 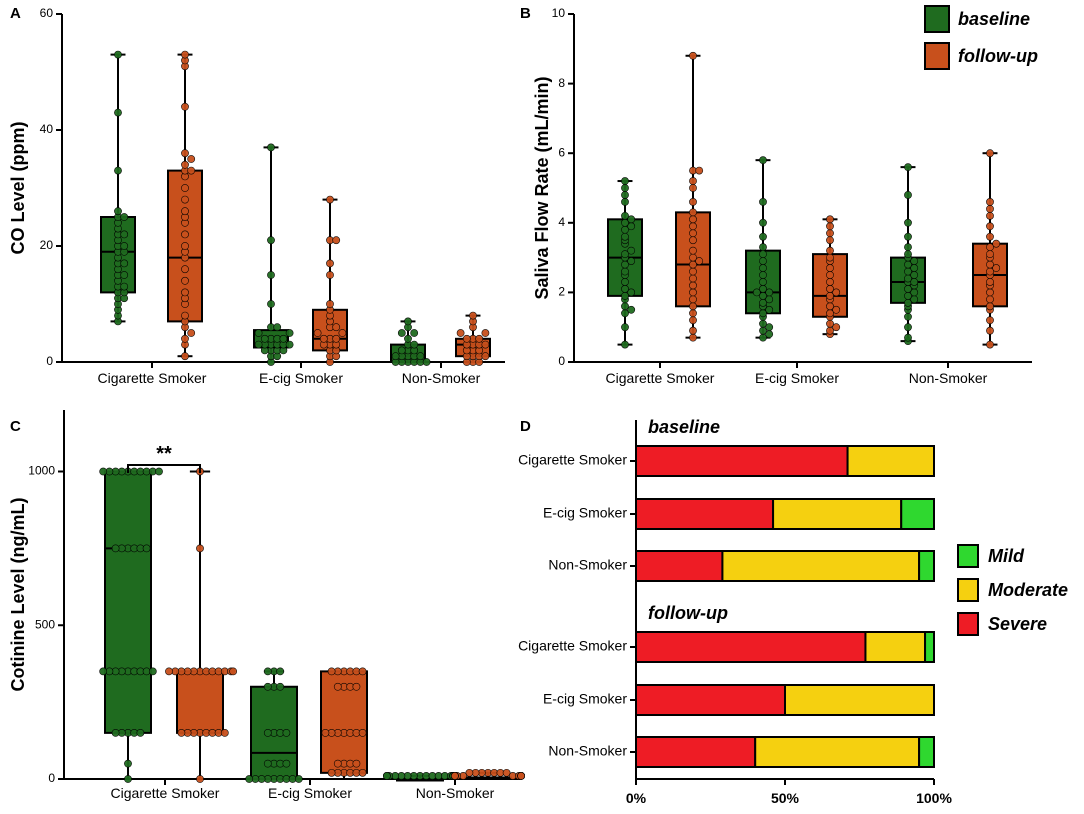 I want to click on y-tick-label: 60, so click(x=47, y=13).